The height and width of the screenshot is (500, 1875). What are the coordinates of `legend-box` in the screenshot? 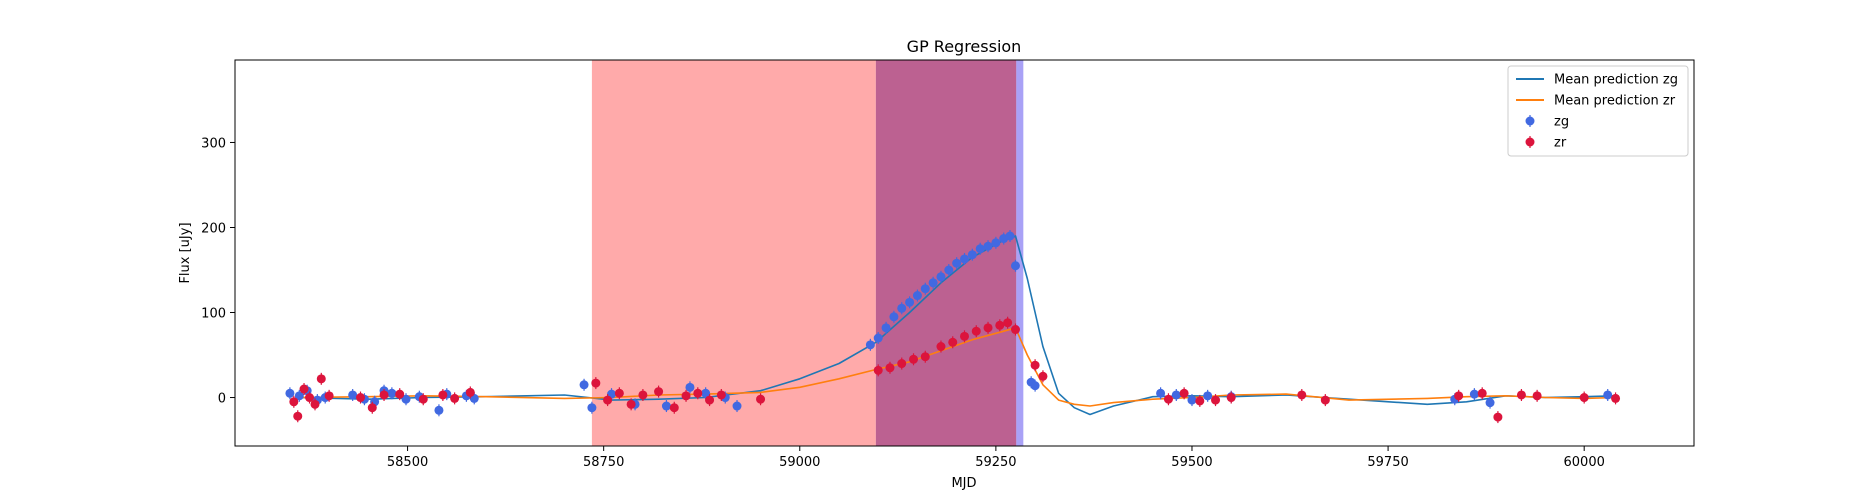 It's located at (1598, 111).